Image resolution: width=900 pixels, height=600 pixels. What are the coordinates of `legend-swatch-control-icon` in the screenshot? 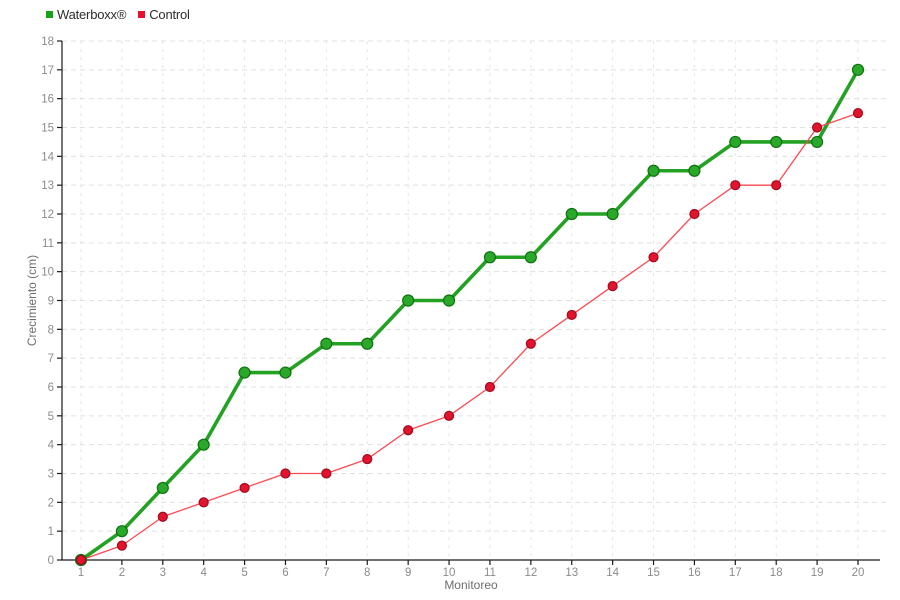 It's located at (142, 14).